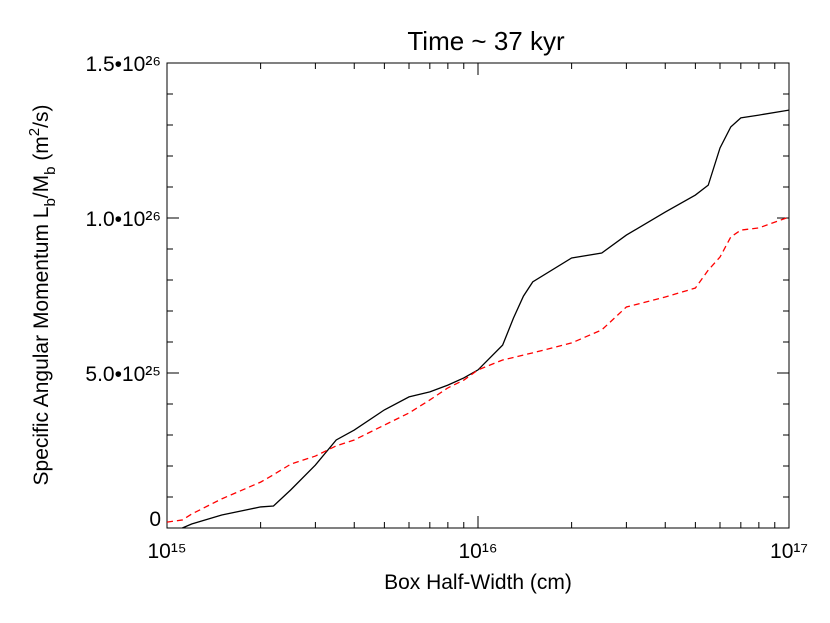 The image size is (830, 623). What do you see at coordinates (123, 374) in the screenshot?
I see `y-tick-label: 5.0•10²⁵` at bounding box center [123, 374].